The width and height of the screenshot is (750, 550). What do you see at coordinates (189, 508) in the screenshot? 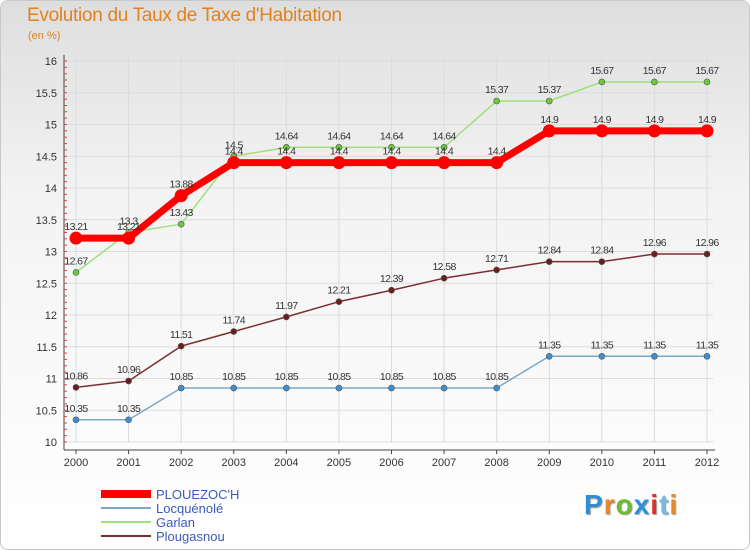
I see `legend-label: Locquénolé` at bounding box center [189, 508].